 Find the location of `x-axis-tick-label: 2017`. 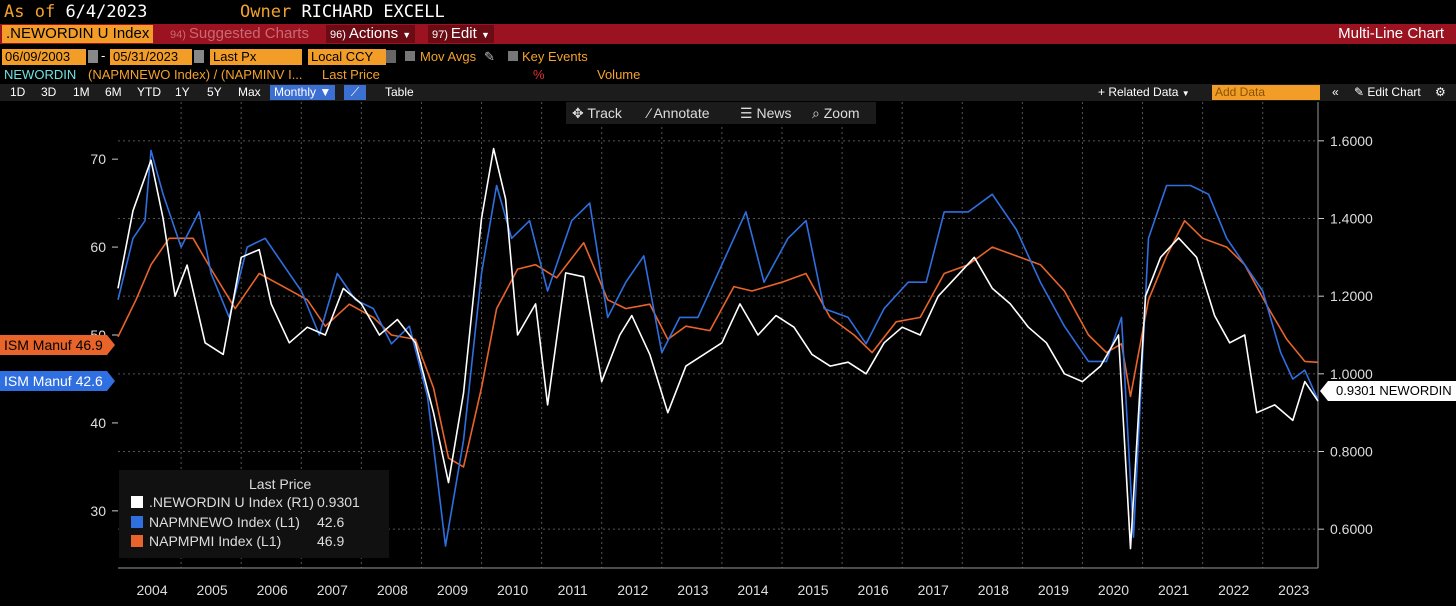

x-axis-tick-label: 2017 is located at coordinates (933, 590).